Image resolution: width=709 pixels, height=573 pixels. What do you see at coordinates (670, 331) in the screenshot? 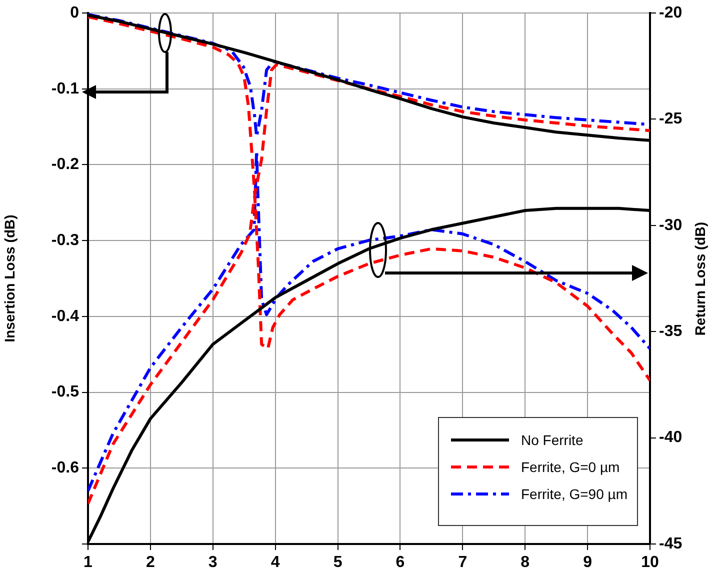
I see `y2-tick-label: -35` at bounding box center [670, 331].